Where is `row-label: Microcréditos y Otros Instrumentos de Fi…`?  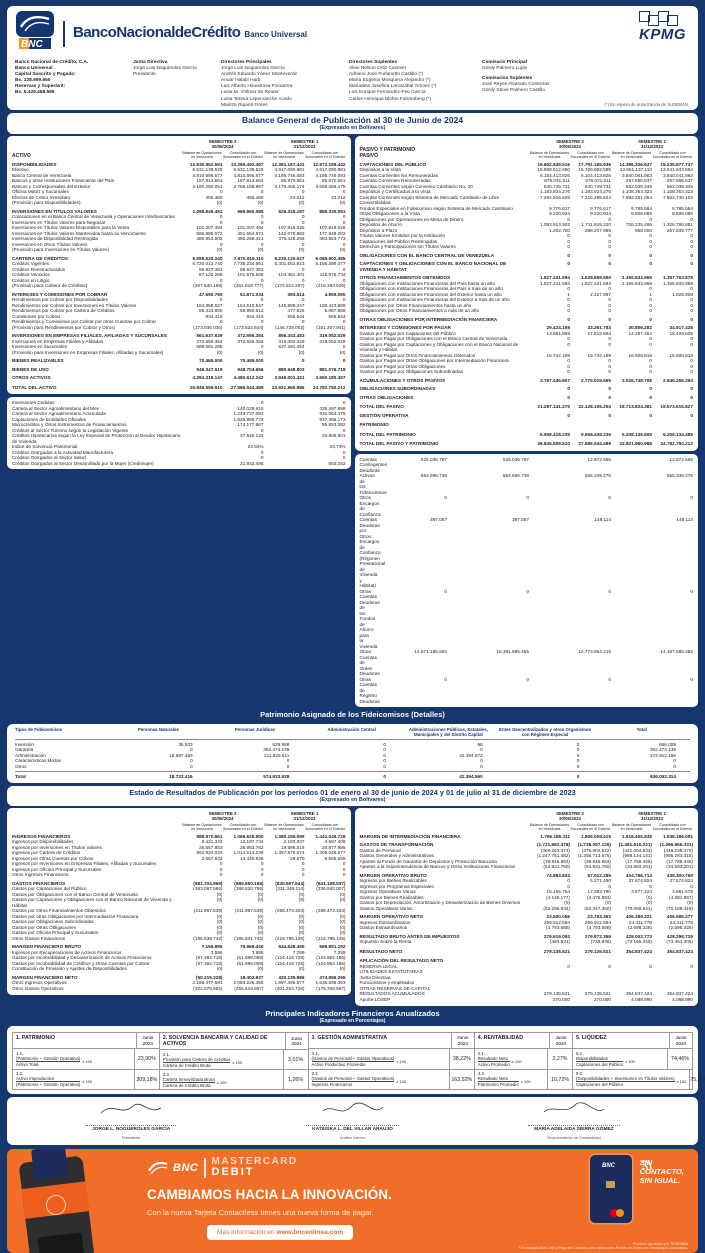
row-label: Microcréditos y Otros Instrumentos de Fi… is located at coordinates (69, 424).